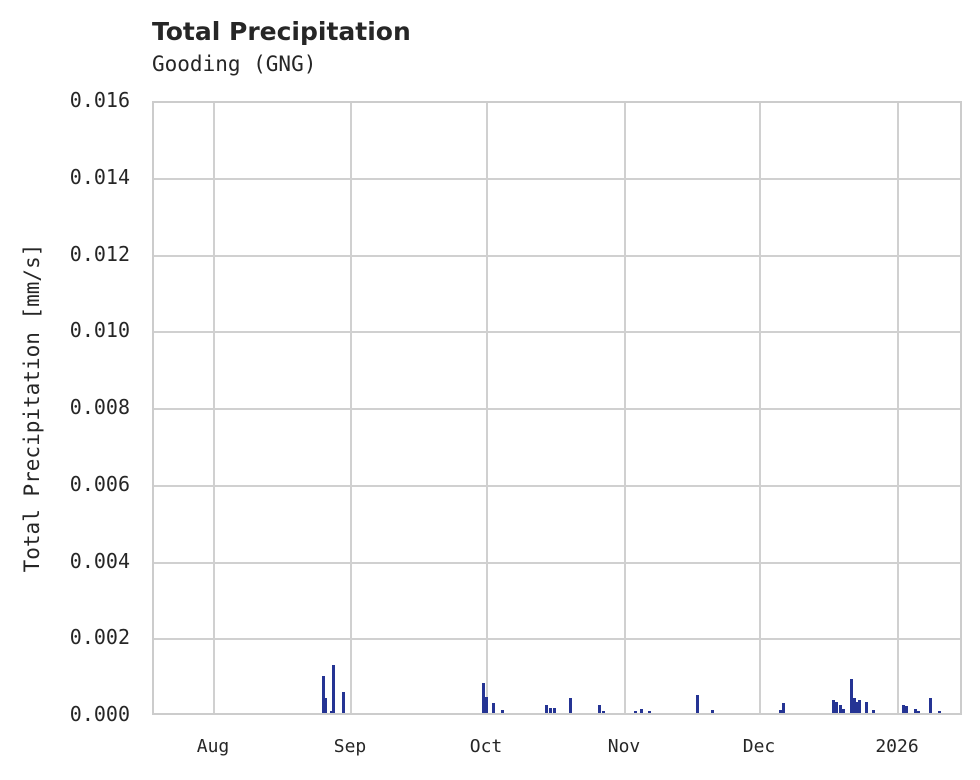 This screenshot has width=980, height=780. I want to click on x-tick-label: Oct, so click(486, 746).